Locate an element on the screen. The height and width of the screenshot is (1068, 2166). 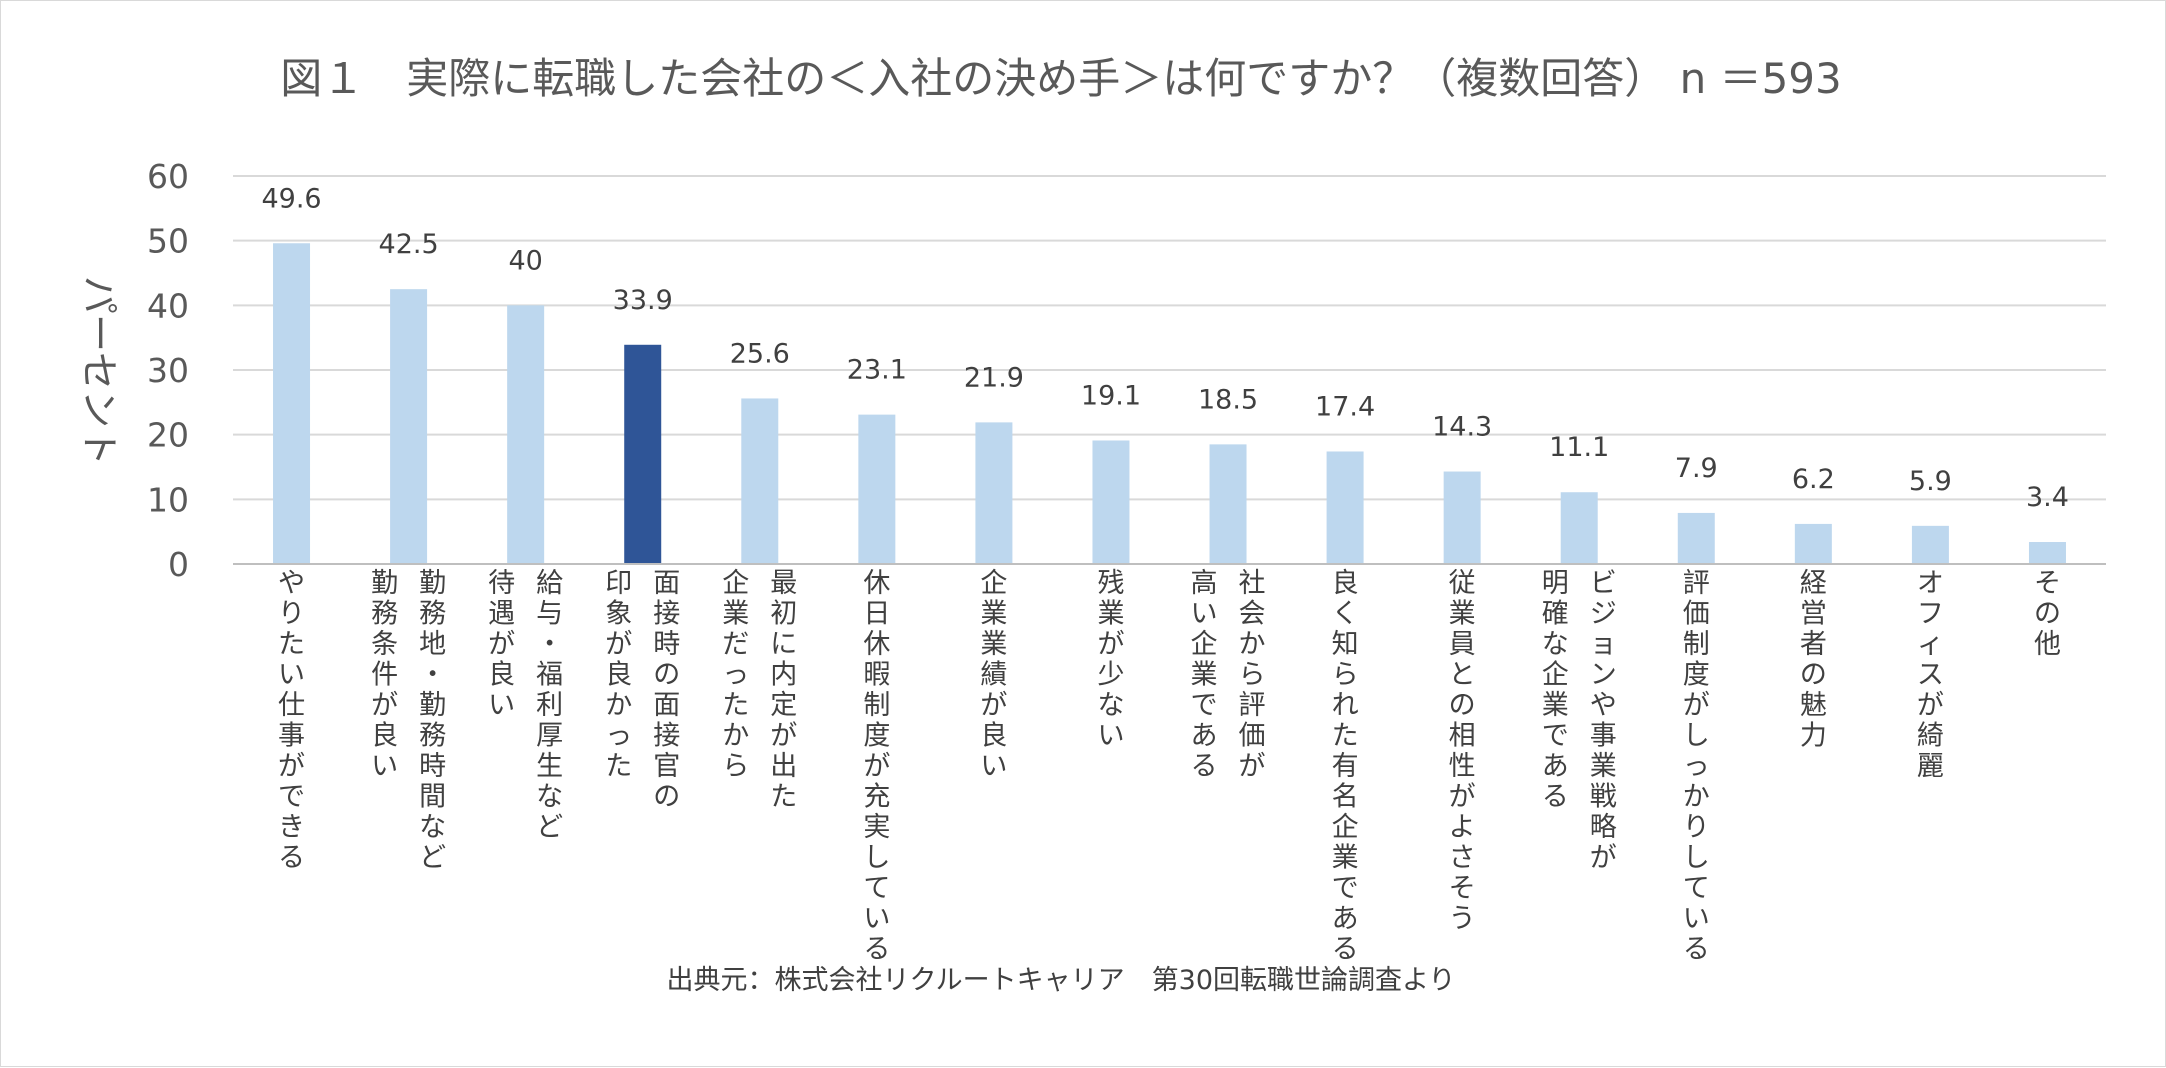
category-label-char: 経 is located at coordinates (1813, 583).